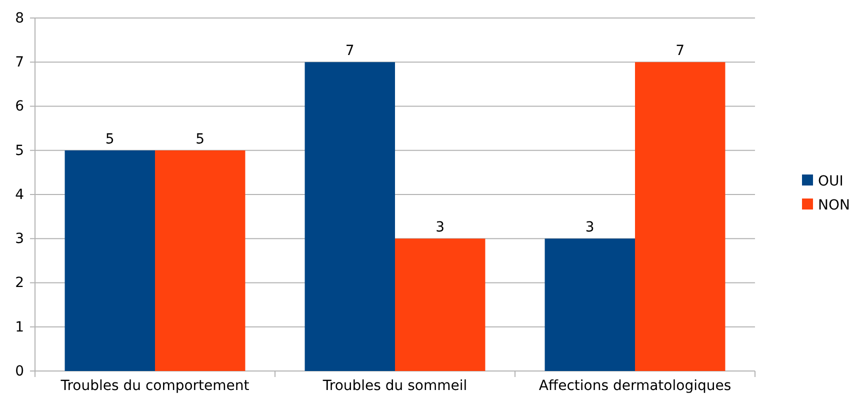 The height and width of the screenshot is (403, 860). Describe the element at coordinates (19, 150) in the screenshot. I see `y-tick-label: 5` at that location.